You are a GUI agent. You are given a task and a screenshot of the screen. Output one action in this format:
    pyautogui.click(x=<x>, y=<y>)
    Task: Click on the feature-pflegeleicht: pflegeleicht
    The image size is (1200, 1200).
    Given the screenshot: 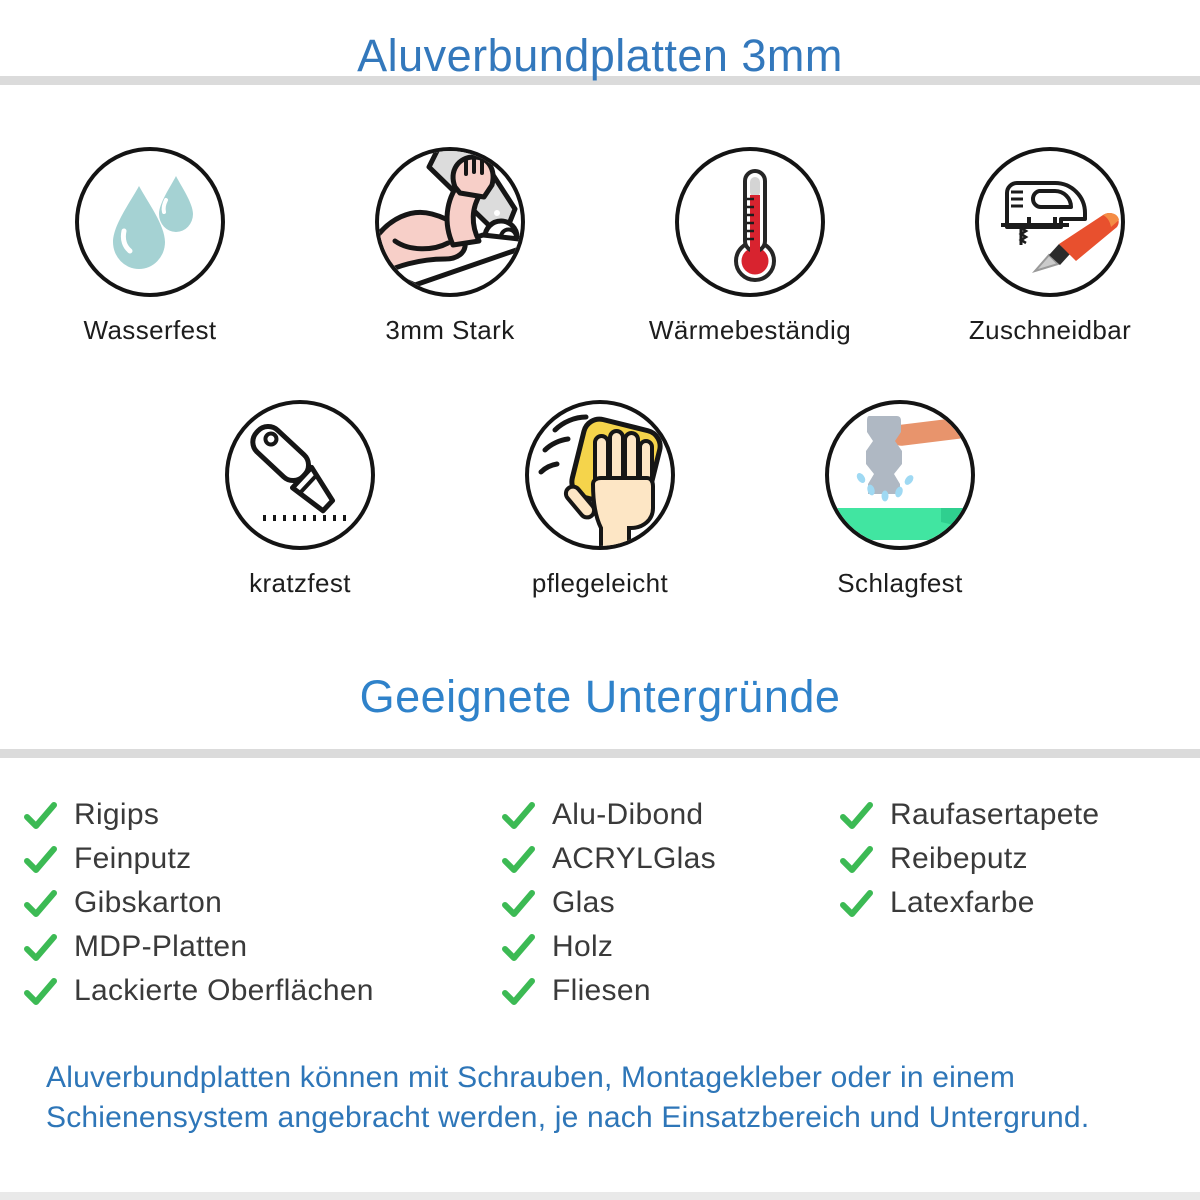 What is the action you would take?
    pyautogui.click(x=600, y=499)
    